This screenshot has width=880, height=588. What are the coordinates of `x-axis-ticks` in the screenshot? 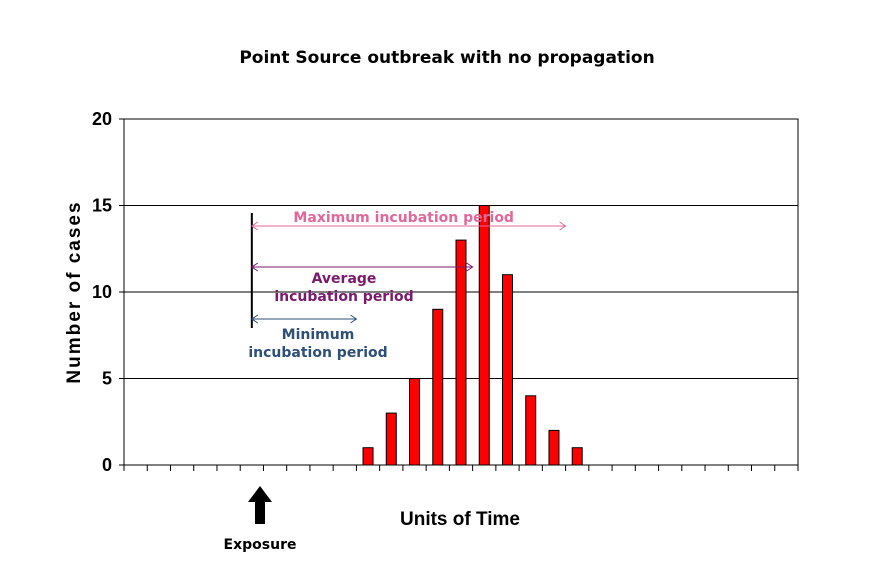 It's located at (461, 468).